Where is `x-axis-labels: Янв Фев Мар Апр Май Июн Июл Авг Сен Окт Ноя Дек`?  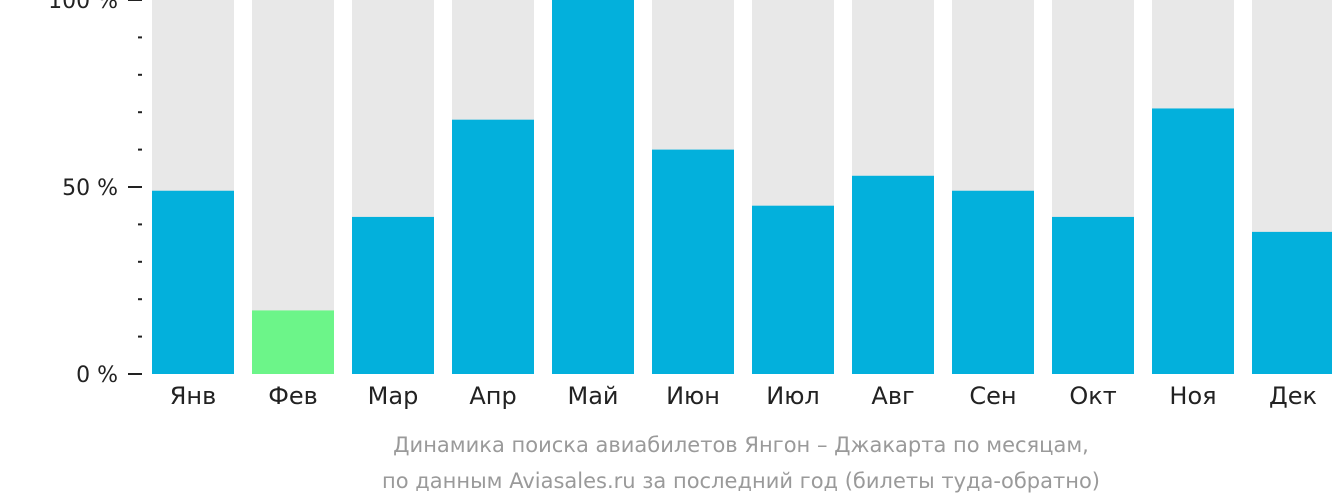 x-axis-labels: Янв Фев Мар Апр Май Июн Июл Авг Сен Окт Ноя Дек is located at coordinates (743, 396).